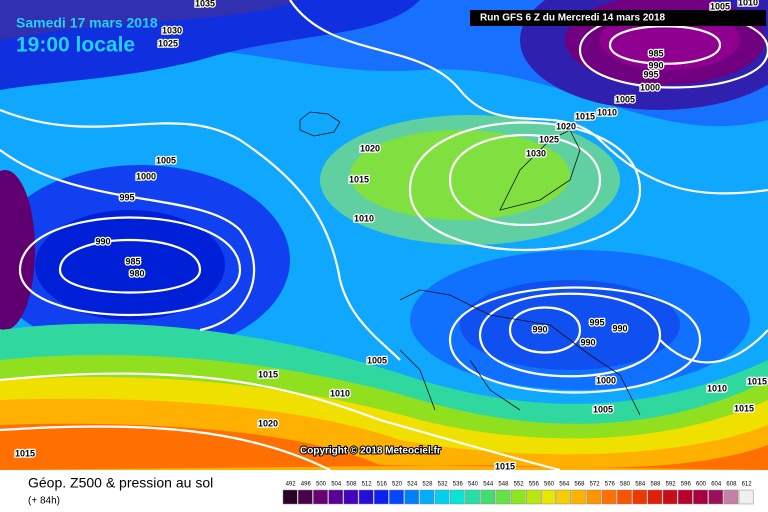  I want to click on run-box, so click(618, 18).